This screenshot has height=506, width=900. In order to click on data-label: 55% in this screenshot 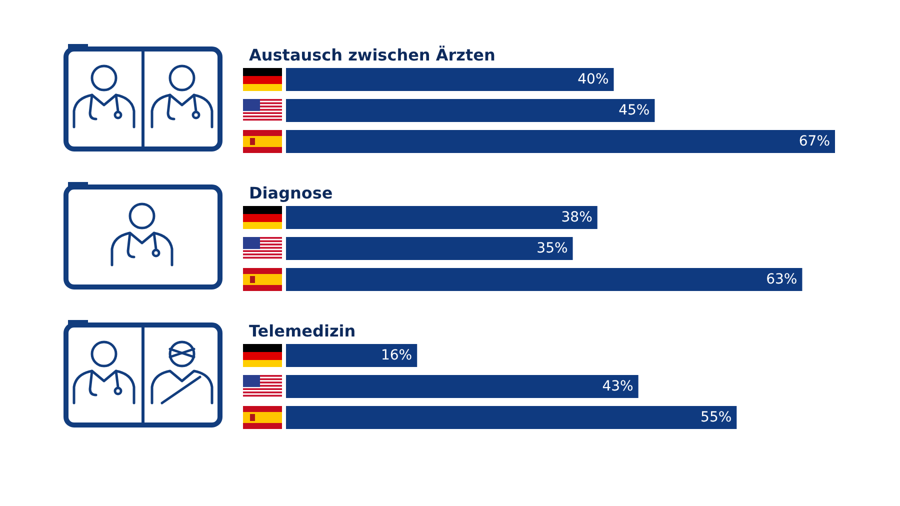, I will do `click(716, 418)`.